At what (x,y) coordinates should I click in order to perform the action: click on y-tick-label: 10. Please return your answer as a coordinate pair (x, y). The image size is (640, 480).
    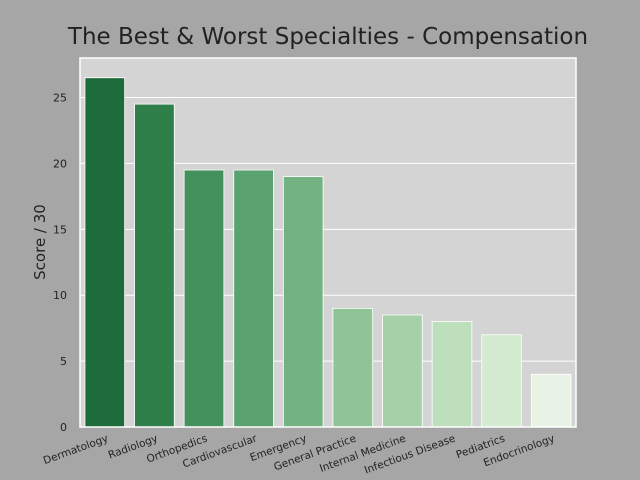
    Looking at the image, I should click on (60, 295).